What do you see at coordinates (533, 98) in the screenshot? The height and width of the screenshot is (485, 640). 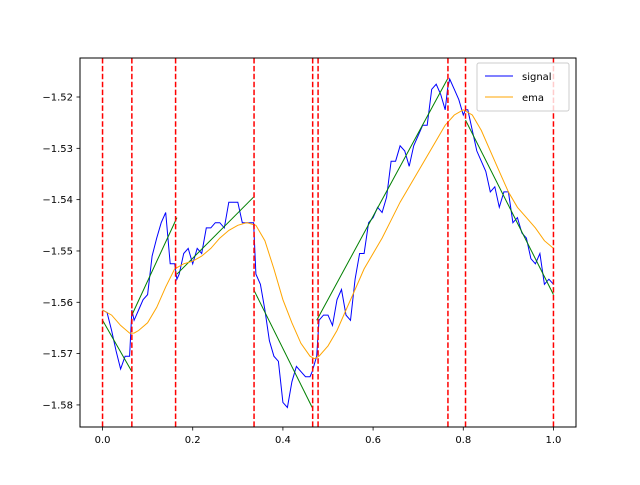 I see `legend-label-ema: ema` at bounding box center [533, 98].